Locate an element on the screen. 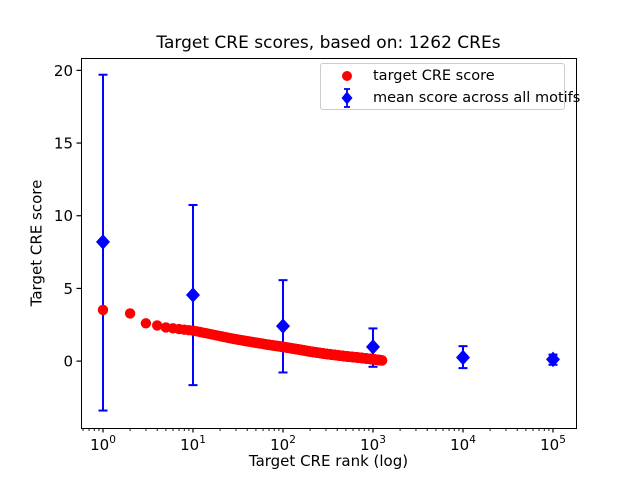 The image size is (640, 480). x-tick-label: 10⁴ is located at coordinates (463, 444).